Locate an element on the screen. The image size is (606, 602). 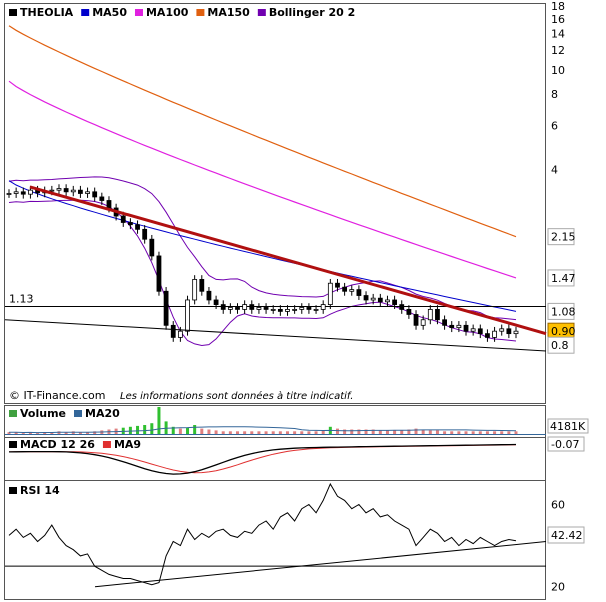
rsi-y-tick-1: 20 is located at coordinates (558, 587).